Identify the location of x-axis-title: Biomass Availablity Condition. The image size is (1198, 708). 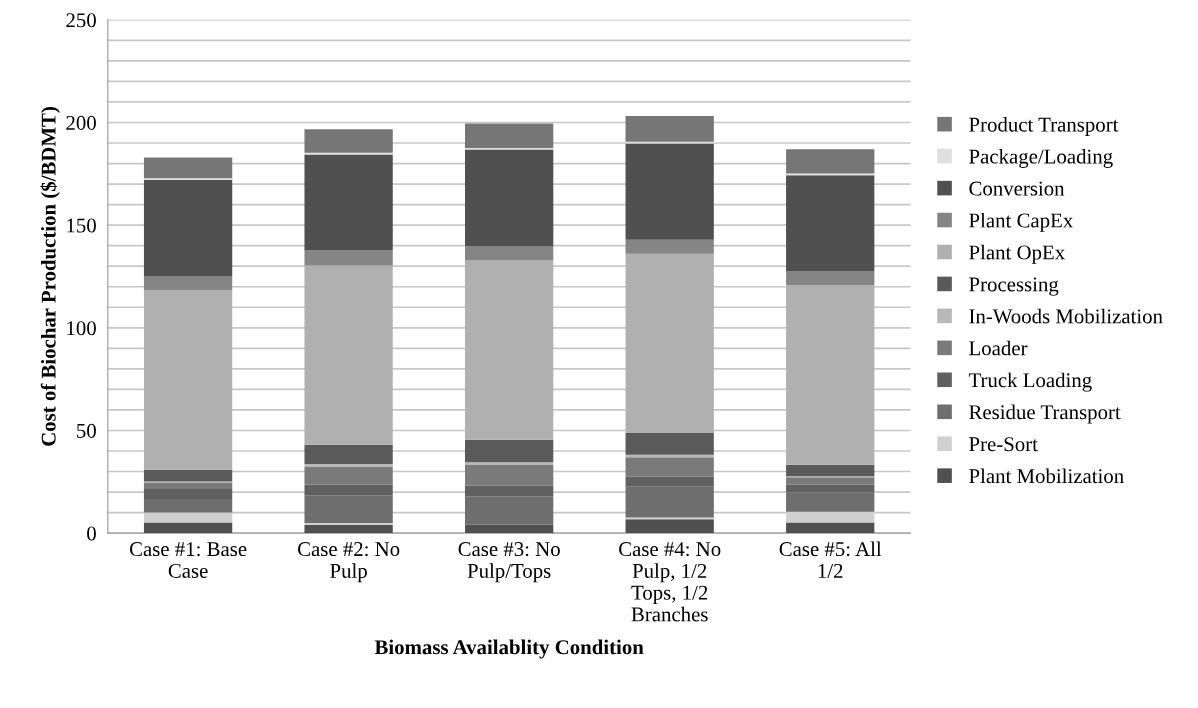
(509, 649).